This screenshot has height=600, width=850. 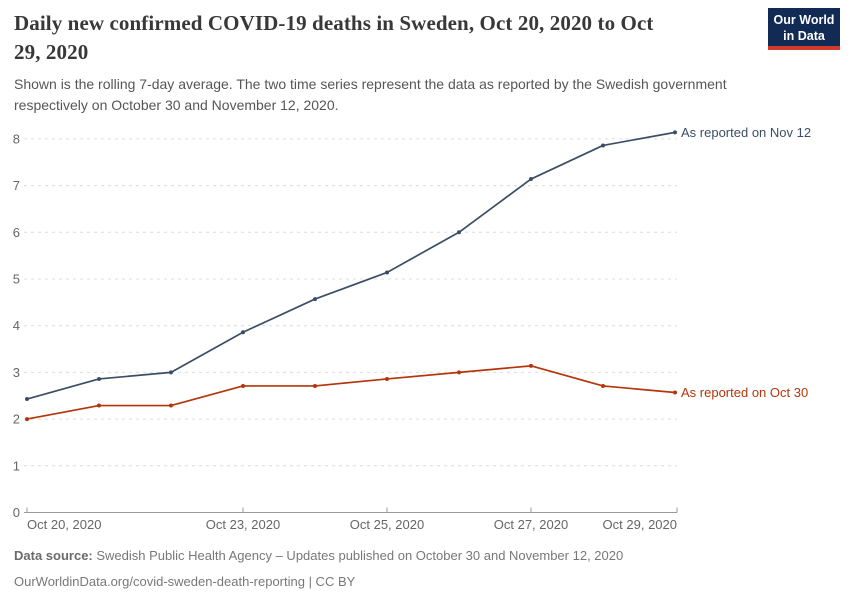 I want to click on data-point-s1-d5, so click(x=387, y=378).